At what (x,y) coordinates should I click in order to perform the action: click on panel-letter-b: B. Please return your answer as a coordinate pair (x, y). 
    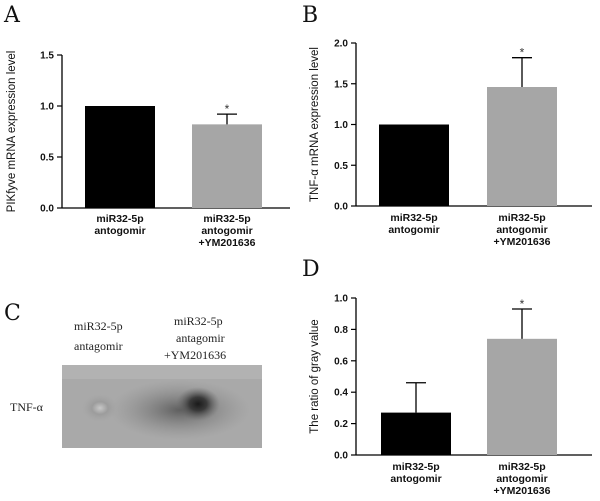
    Looking at the image, I should click on (310, 15).